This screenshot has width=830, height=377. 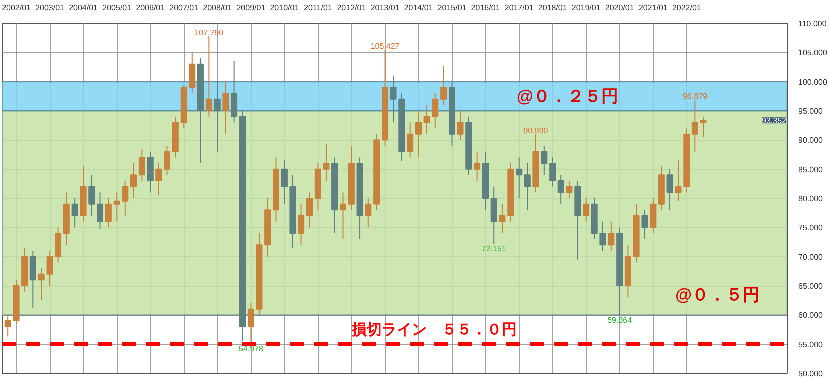 What do you see at coordinates (285, 8) in the screenshot?
I see `x-tick-label: 2010/01` at bounding box center [285, 8].